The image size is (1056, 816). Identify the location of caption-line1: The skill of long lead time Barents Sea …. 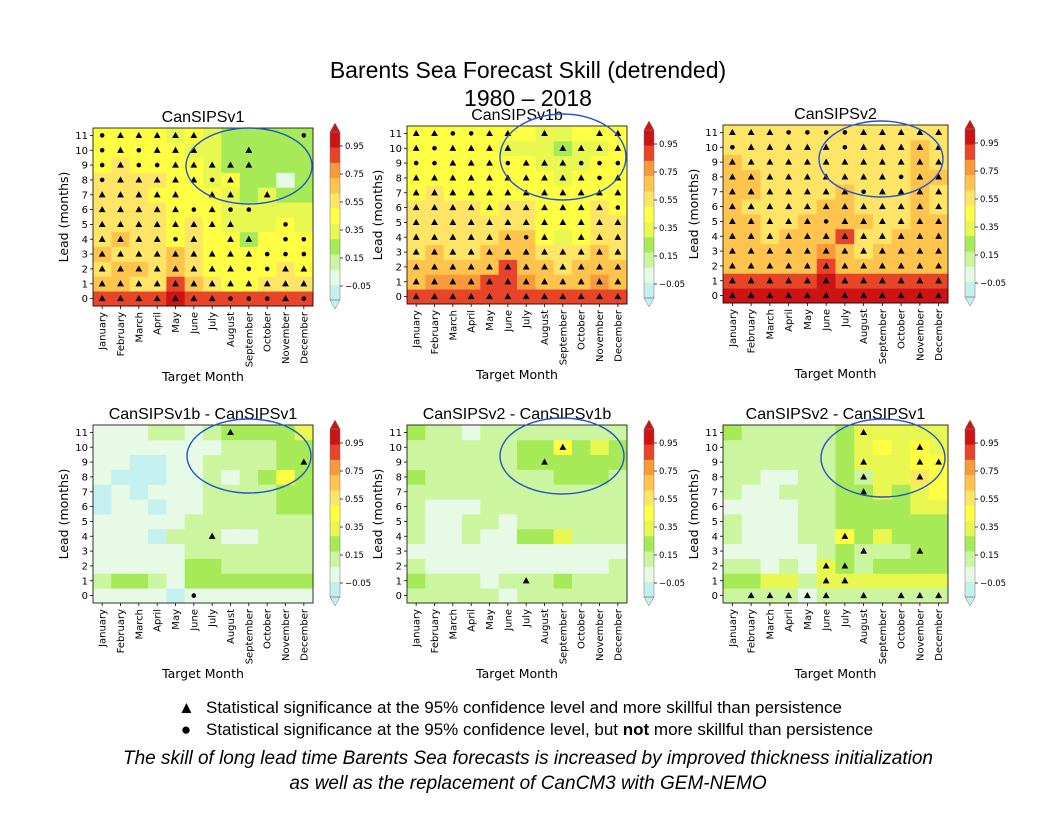
(528, 758).